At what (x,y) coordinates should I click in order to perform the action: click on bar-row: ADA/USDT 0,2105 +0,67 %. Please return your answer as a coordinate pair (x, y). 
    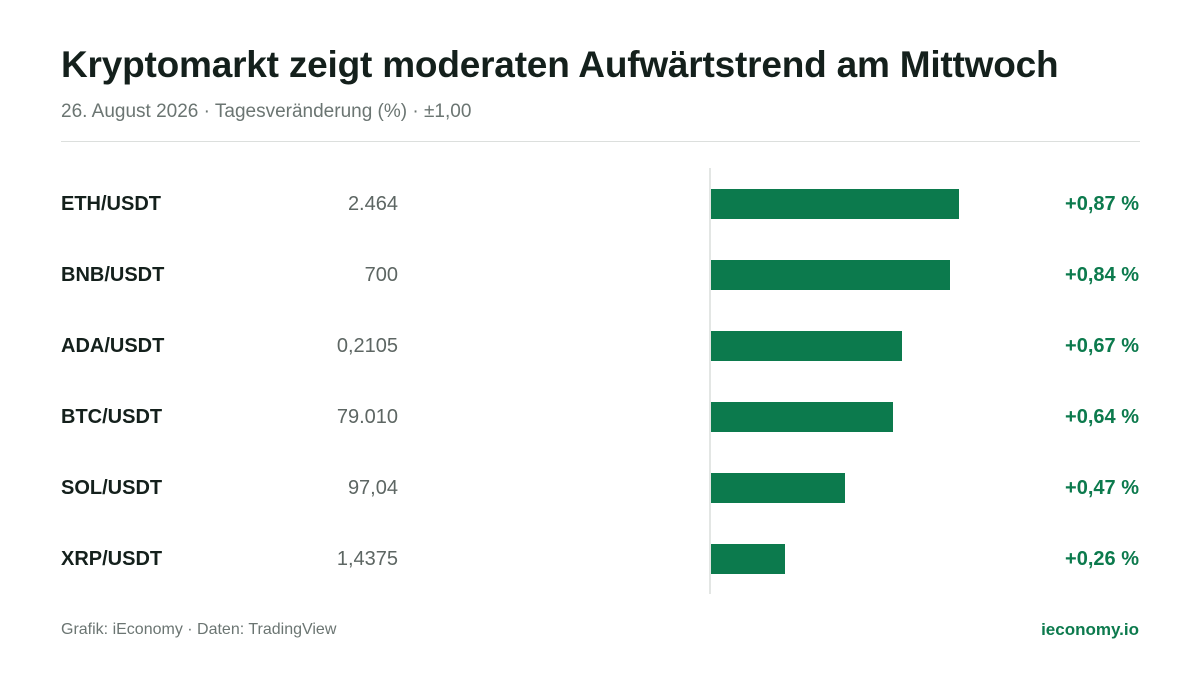
    Looking at the image, I should click on (600, 361).